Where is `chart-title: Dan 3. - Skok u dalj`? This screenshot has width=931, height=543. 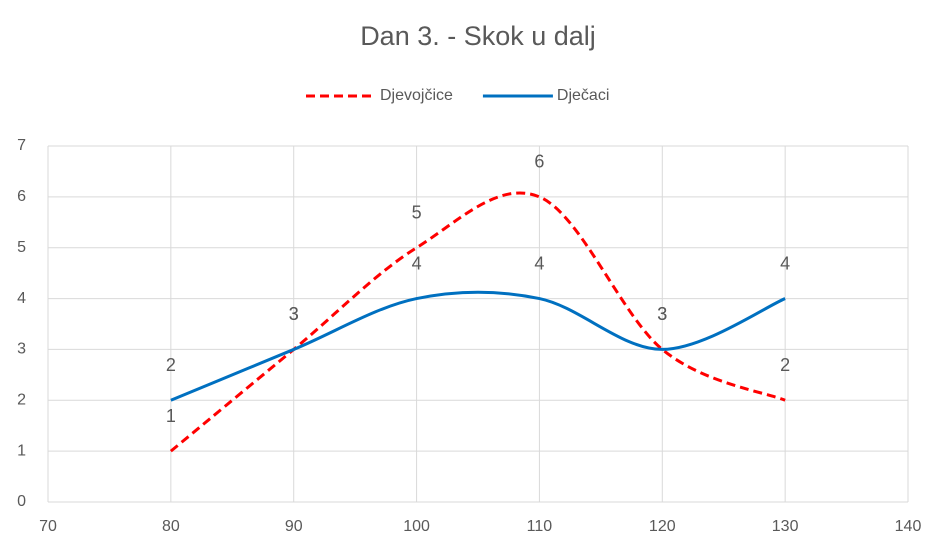
chart-title: Dan 3. - Skok u dalj is located at coordinates (478, 36).